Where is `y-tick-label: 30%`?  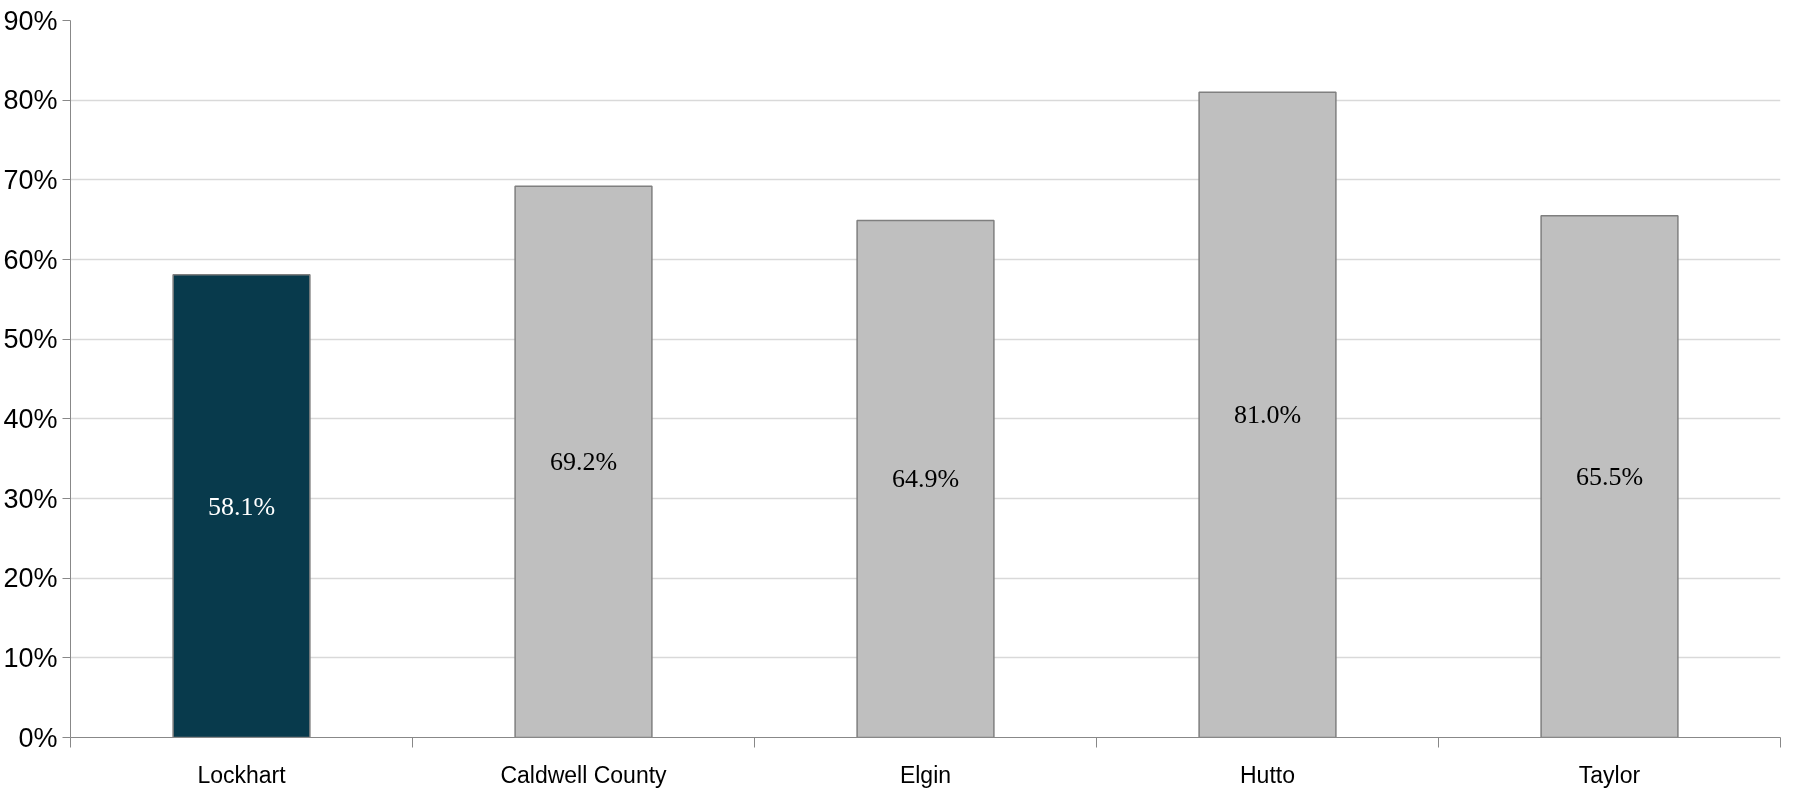 y-tick-label: 30% is located at coordinates (30, 498).